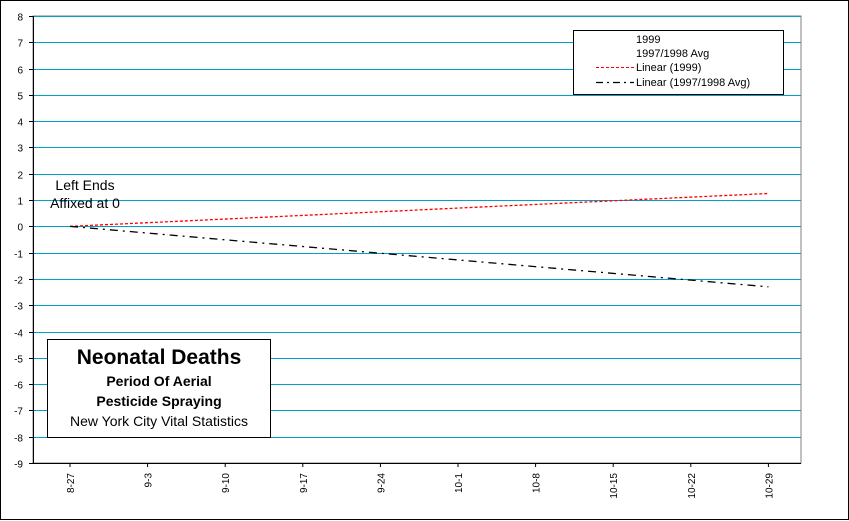 Image resolution: width=849 pixels, height=521 pixels. Describe the element at coordinates (419, 256) in the screenshot. I see `series-linear-1997-1998-avg` at that location.